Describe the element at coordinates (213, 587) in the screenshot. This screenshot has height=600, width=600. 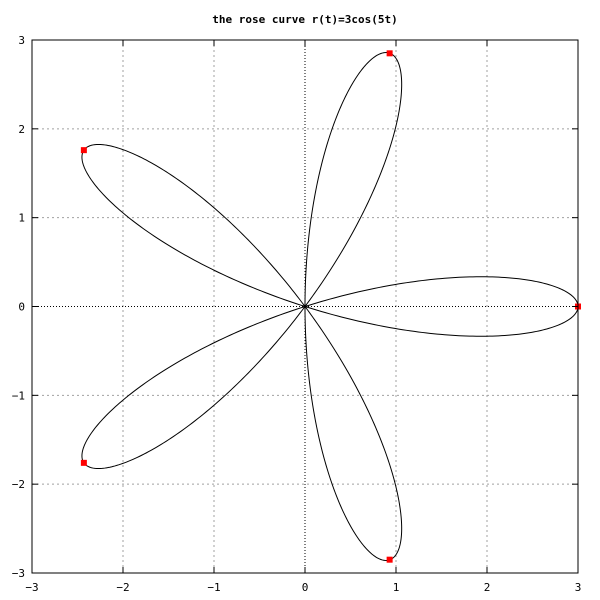
I see `x-tick-label: −1` at that location.